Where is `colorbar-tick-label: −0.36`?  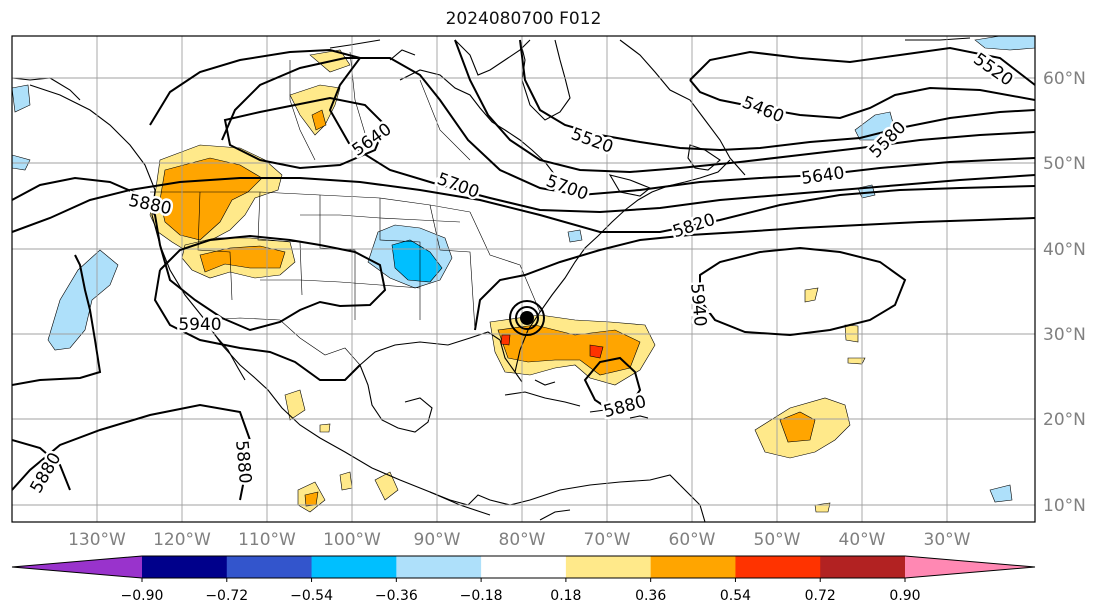 colorbar-tick-label: −0.36 is located at coordinates (396, 596).